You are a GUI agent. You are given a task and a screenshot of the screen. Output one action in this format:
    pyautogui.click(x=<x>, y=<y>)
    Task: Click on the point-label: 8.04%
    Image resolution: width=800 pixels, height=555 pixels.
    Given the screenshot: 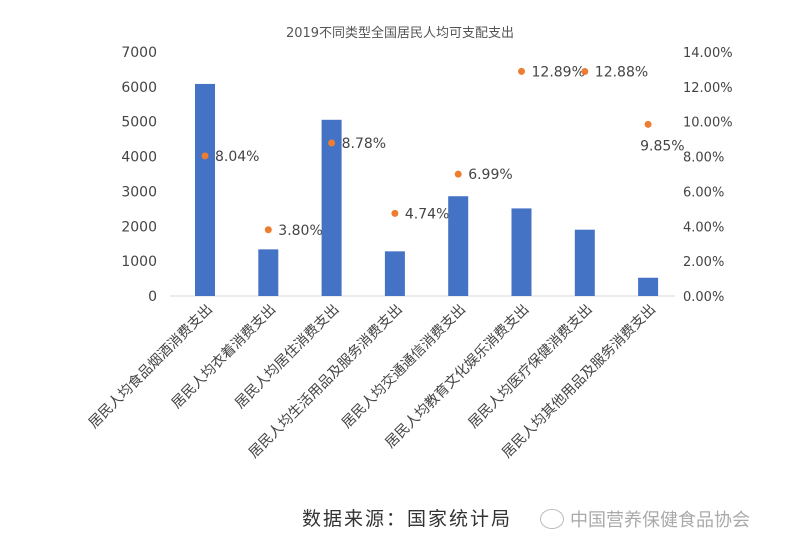 What is the action you would take?
    pyautogui.click(x=237, y=157)
    